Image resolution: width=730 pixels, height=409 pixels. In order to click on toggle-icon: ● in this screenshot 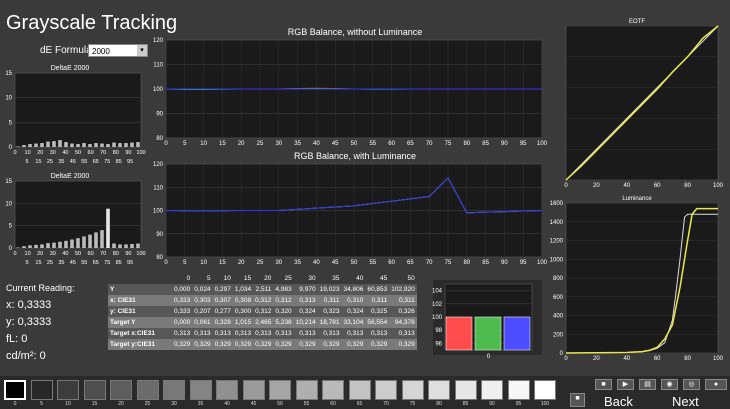, I will do `click(716, 384)`.